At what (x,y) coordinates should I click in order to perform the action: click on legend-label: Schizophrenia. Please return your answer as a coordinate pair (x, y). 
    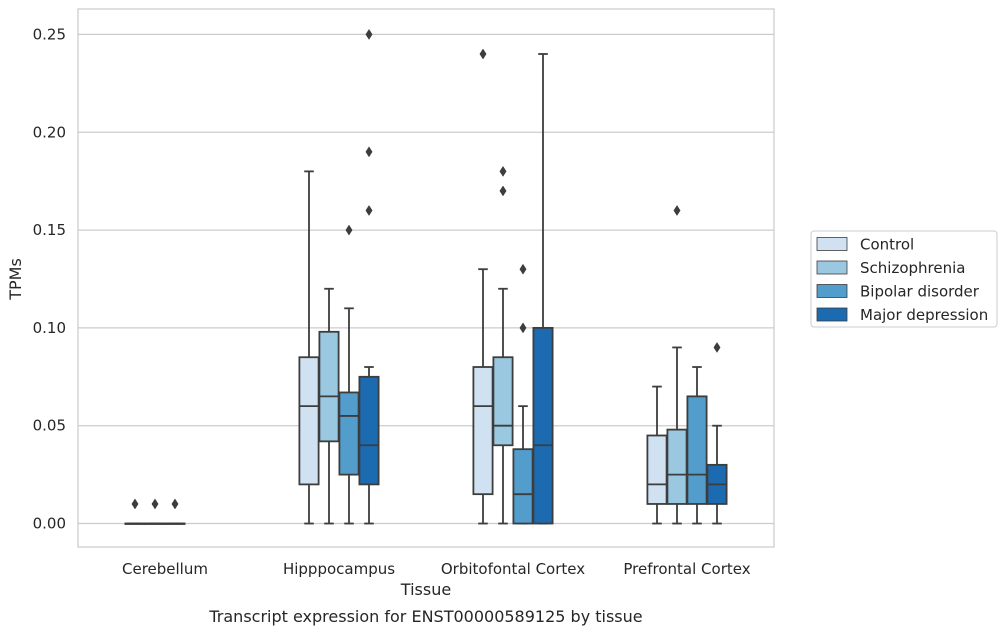
    Looking at the image, I should click on (912, 268).